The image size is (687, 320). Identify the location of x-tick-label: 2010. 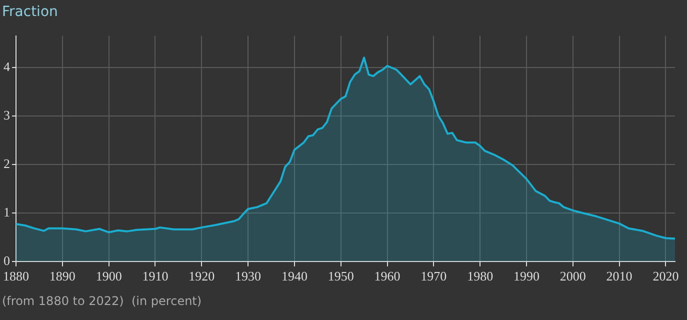
(619, 276).